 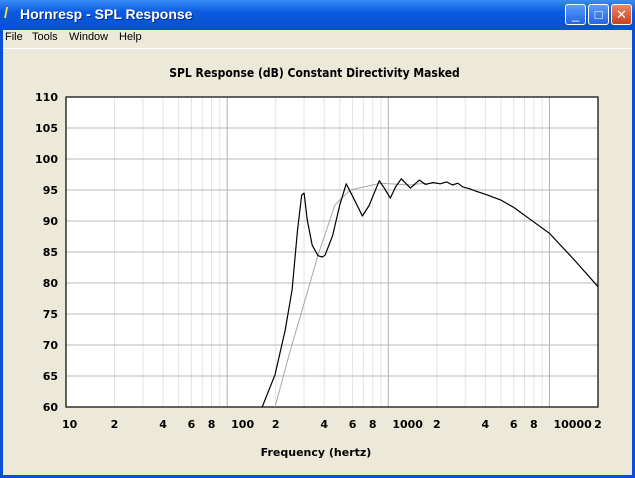 I want to click on minimize-button: _, so click(x=575, y=14).